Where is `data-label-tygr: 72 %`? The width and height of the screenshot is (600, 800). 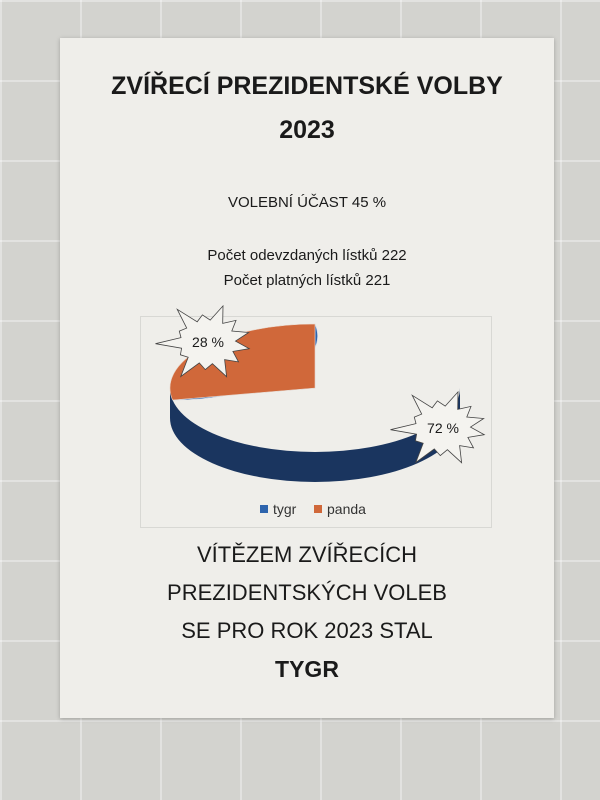 data-label-tygr: 72 % is located at coordinates (443, 428).